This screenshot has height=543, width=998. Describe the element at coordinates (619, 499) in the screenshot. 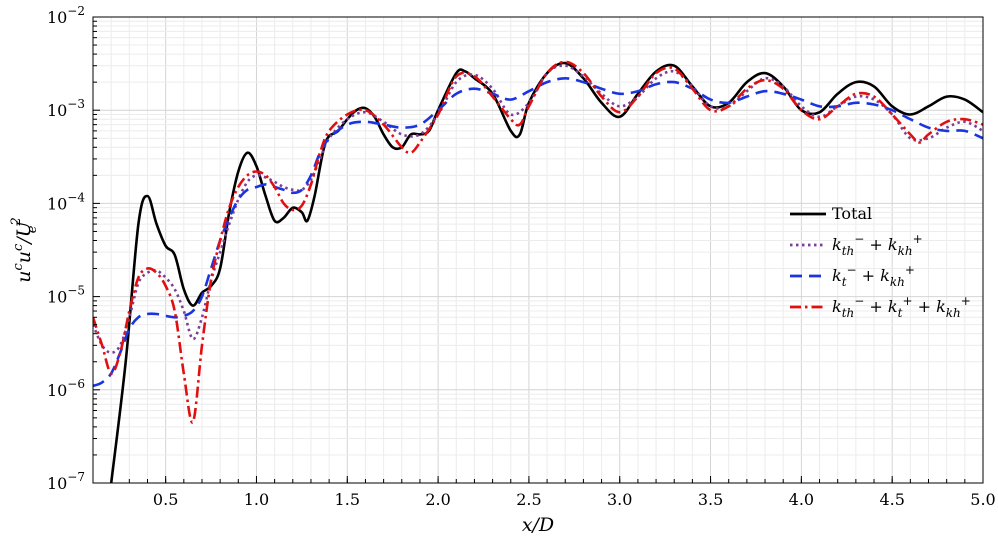

I see `x-tick-label: 3.0` at that location.